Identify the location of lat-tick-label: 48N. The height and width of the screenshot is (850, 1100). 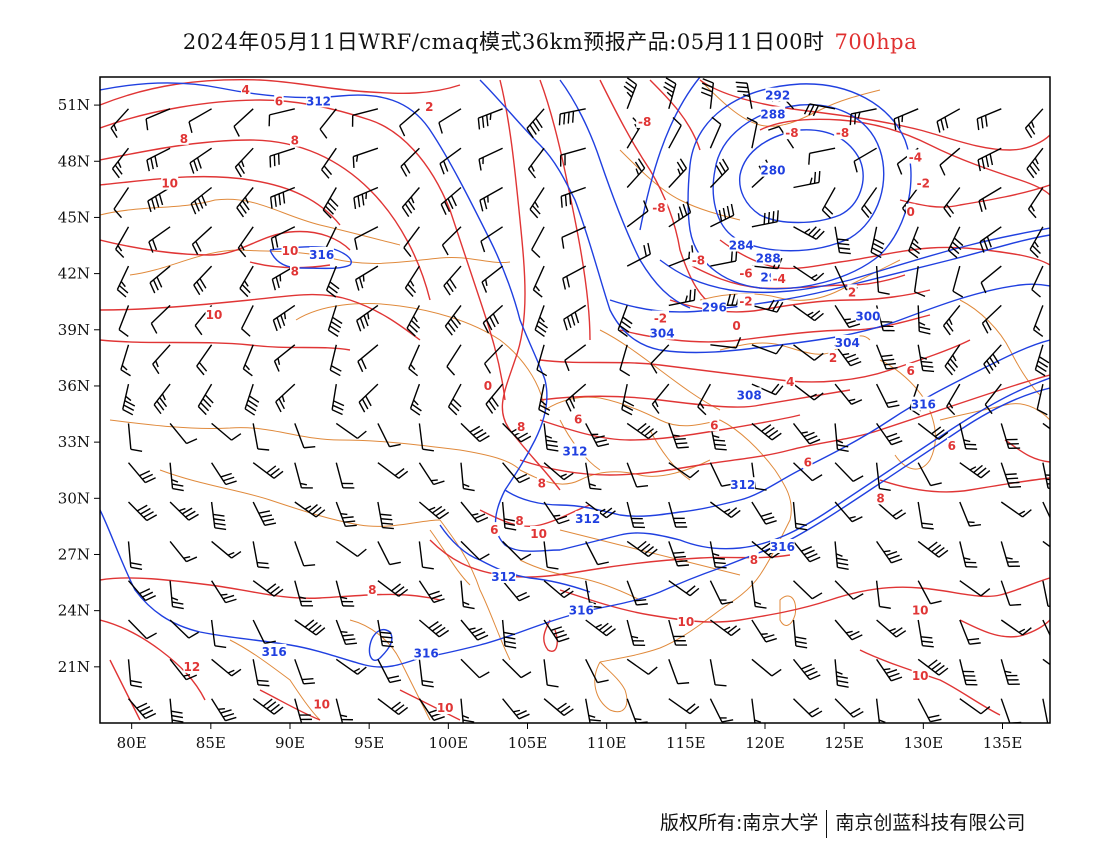
(74, 161).